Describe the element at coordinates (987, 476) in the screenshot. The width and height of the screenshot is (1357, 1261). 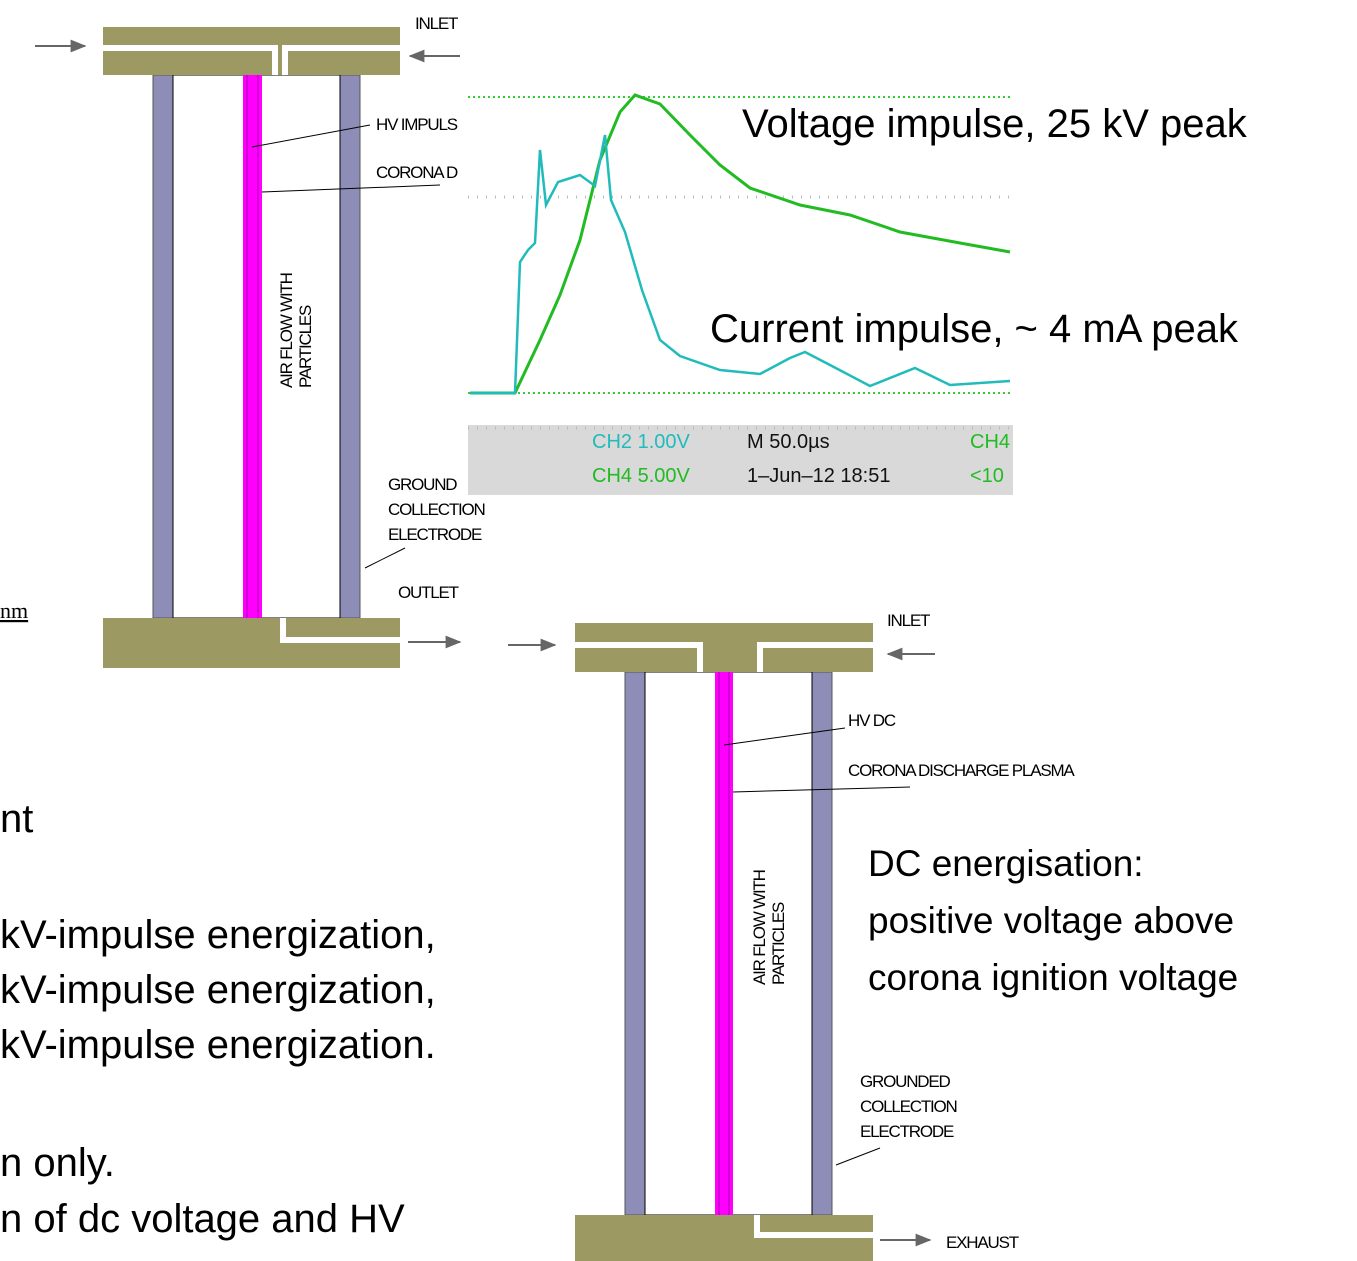
I see `scope-status: <10` at that location.